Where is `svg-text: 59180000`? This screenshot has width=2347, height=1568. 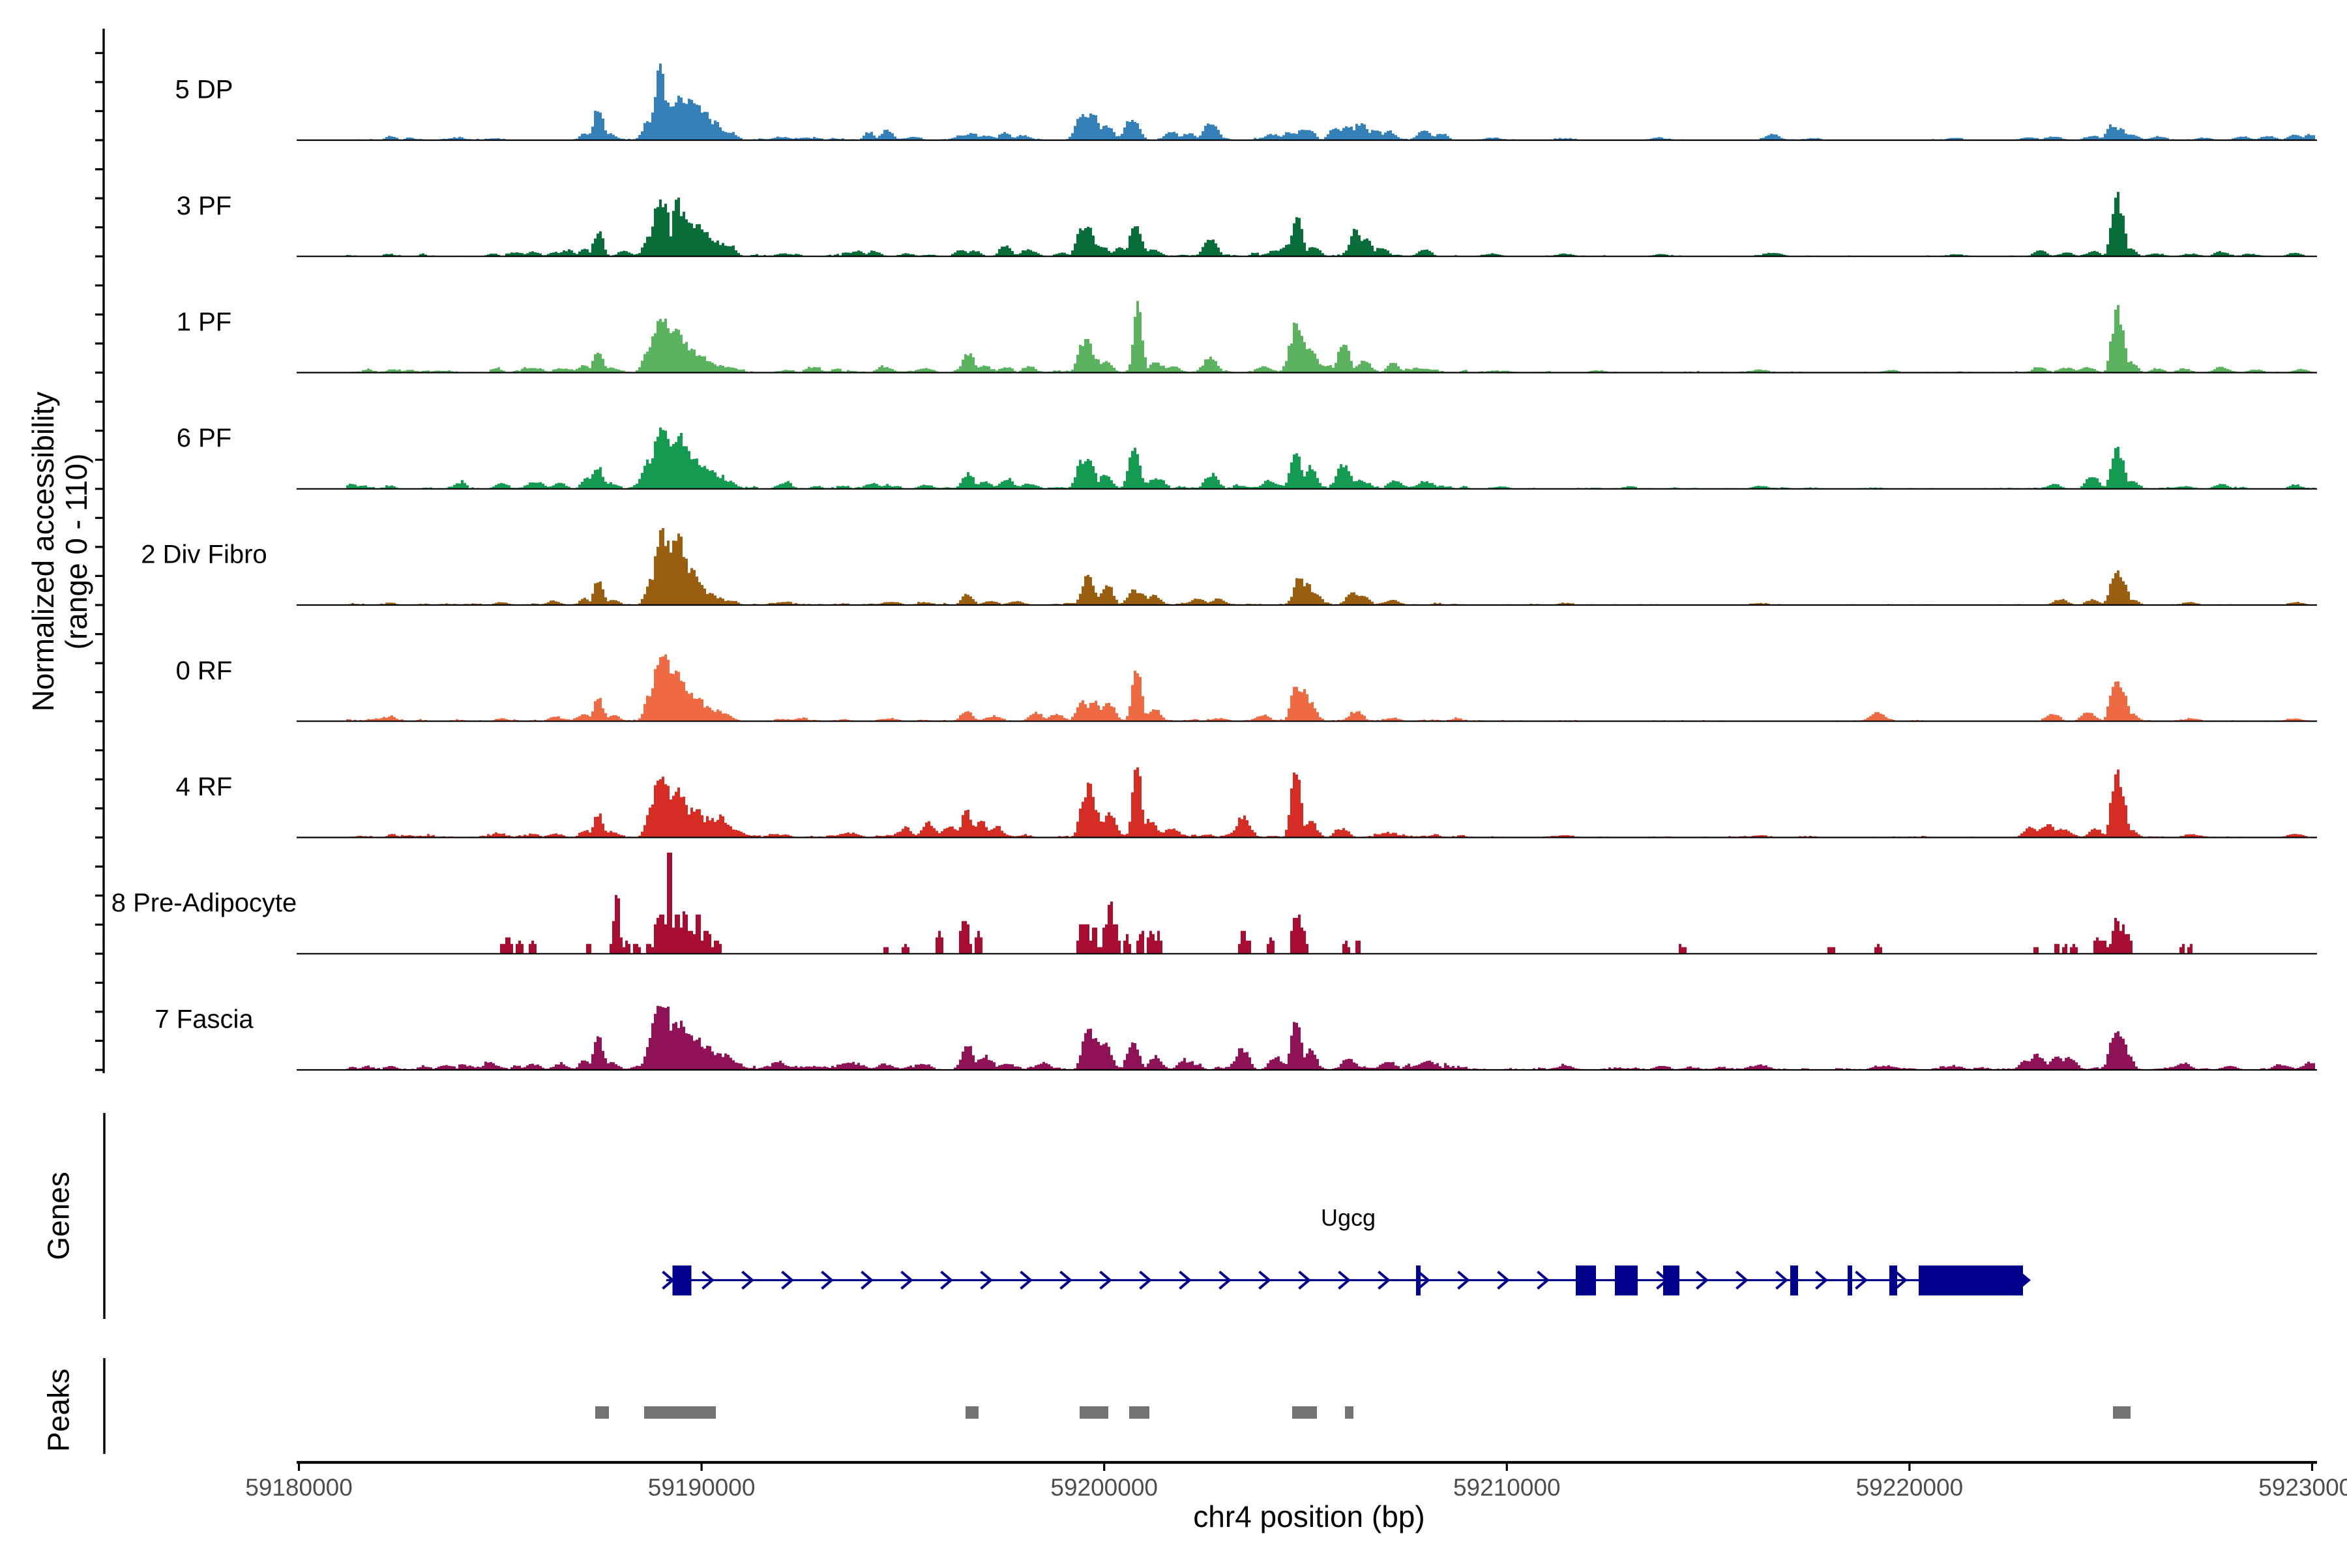
svg-text: 59180000 is located at coordinates (299, 1488).